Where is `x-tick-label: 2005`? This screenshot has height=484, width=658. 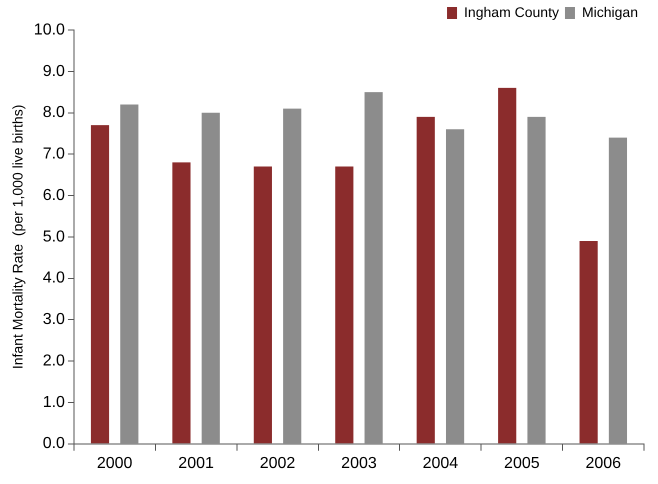 x-tick-label: 2005 is located at coordinates (522, 463).